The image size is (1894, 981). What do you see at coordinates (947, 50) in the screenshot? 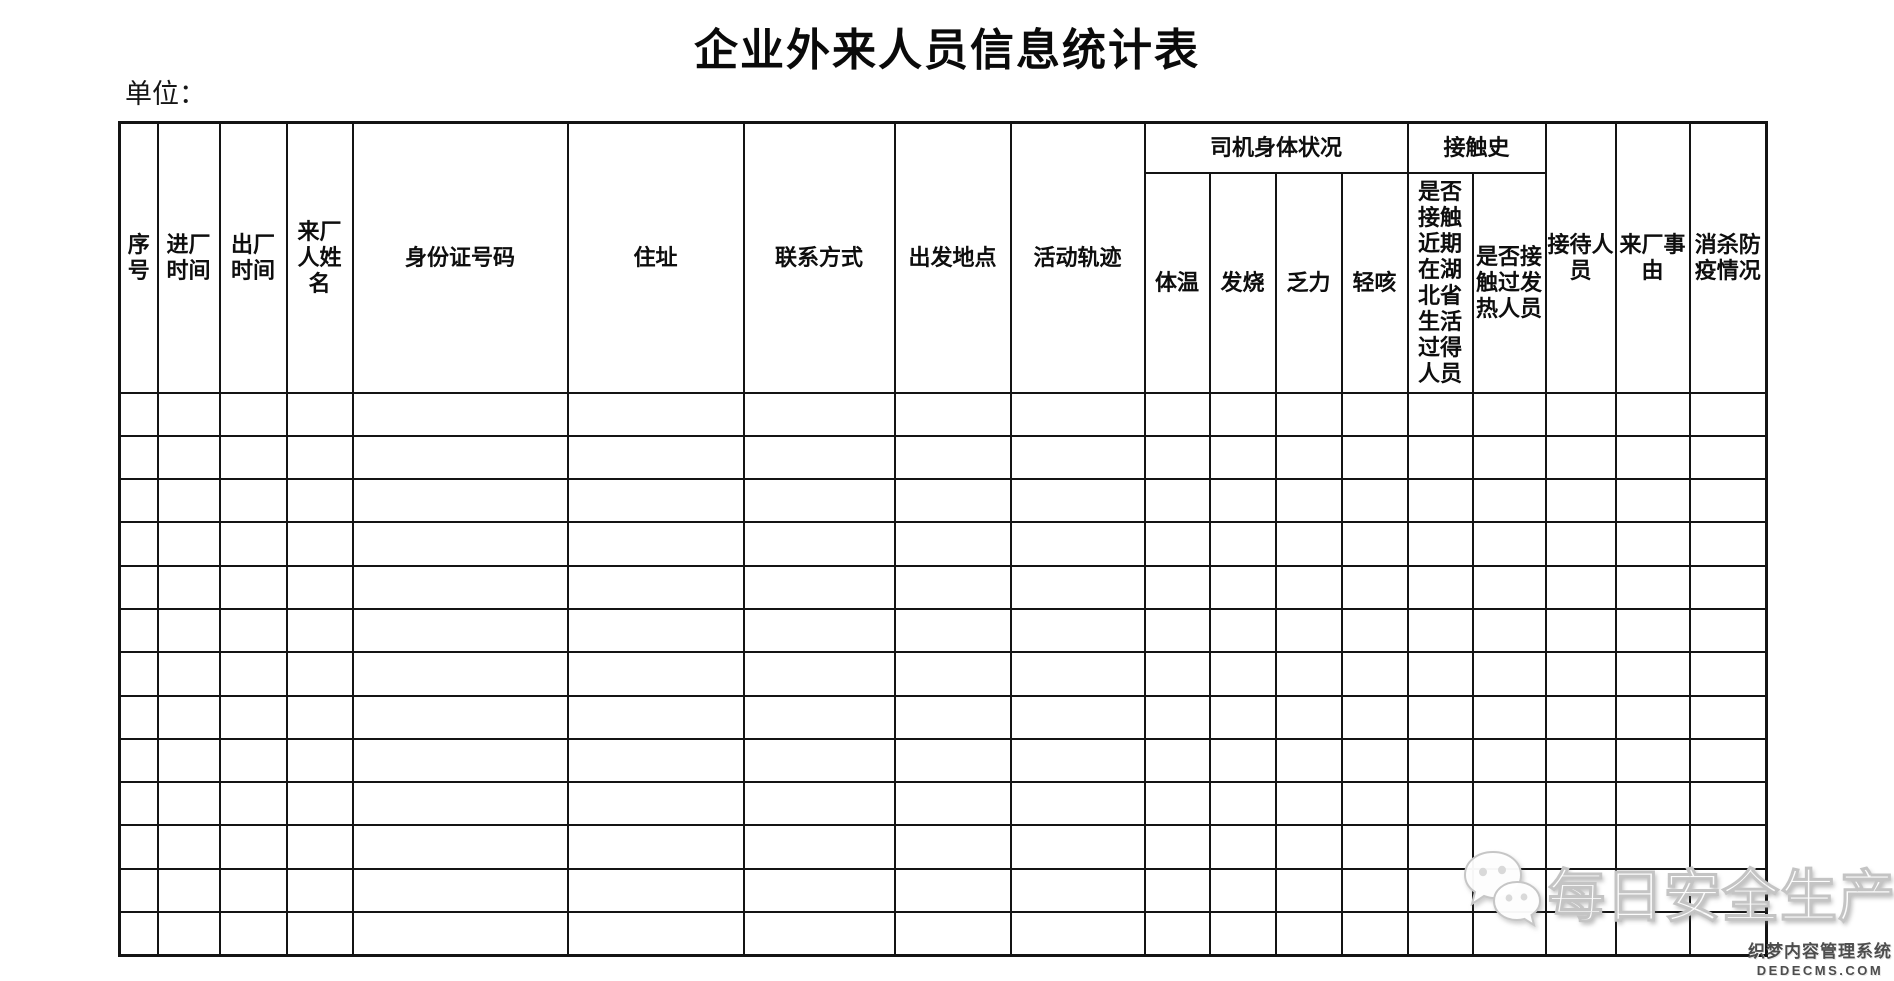
I see `page-title: 企业外来人员信息统计表` at bounding box center [947, 50].